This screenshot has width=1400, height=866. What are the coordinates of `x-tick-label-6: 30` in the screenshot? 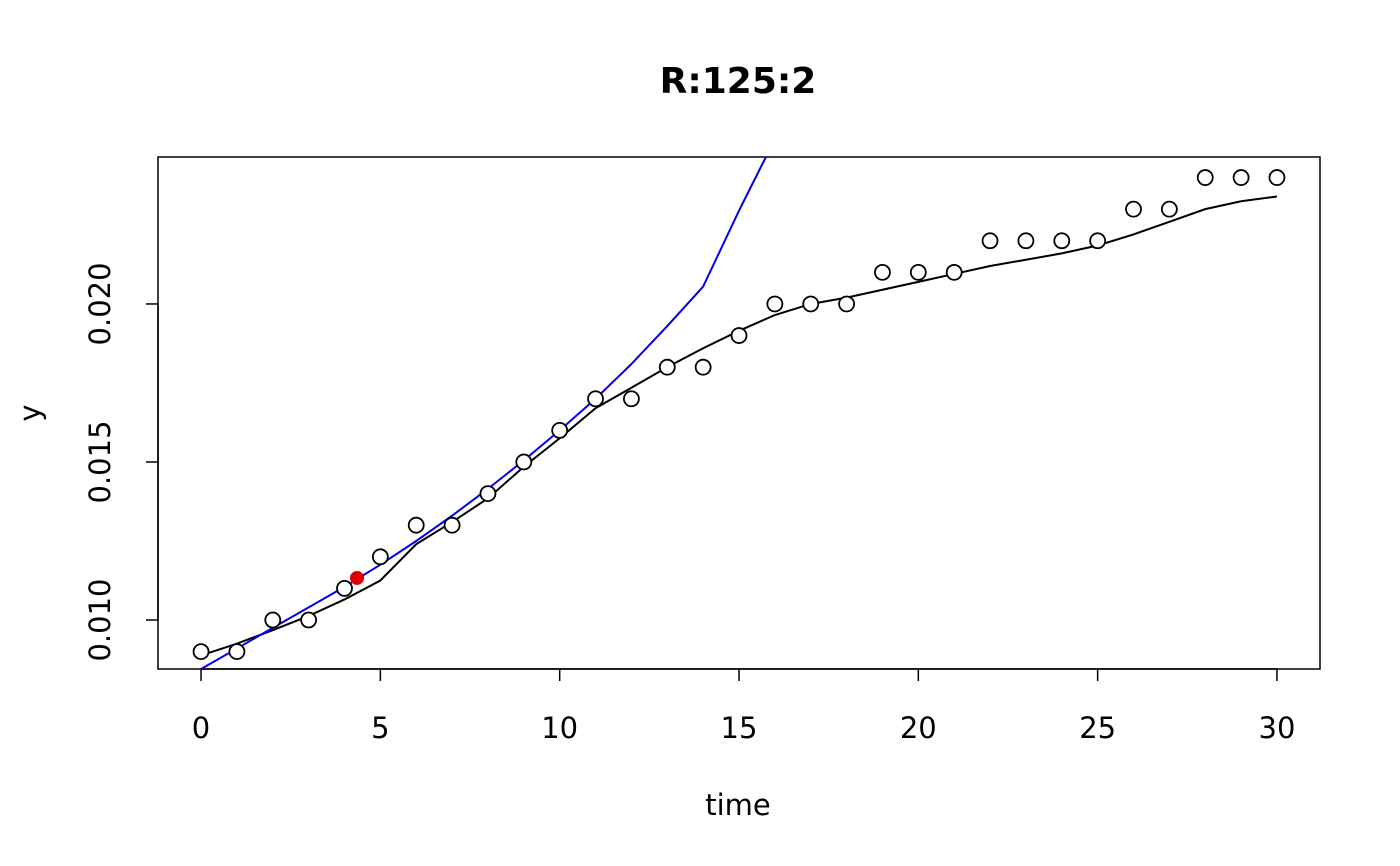 It's located at (1277, 728).